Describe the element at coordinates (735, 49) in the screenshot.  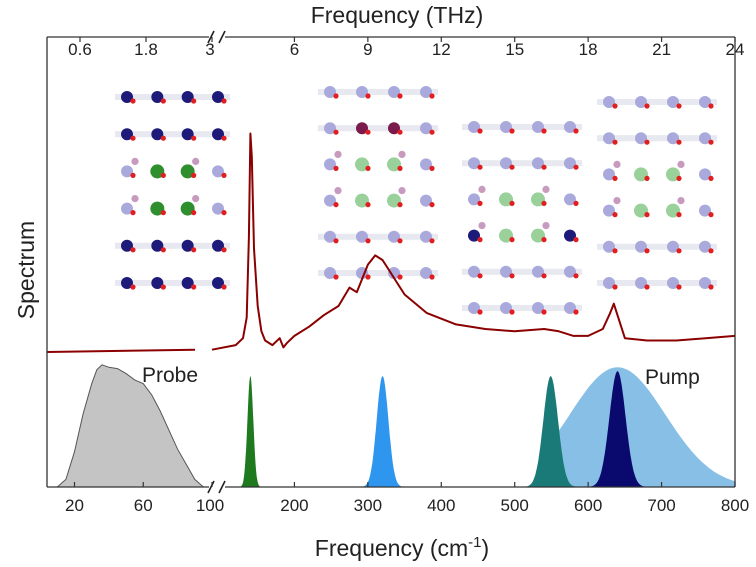
I see `top-tick-label: 24` at that location.